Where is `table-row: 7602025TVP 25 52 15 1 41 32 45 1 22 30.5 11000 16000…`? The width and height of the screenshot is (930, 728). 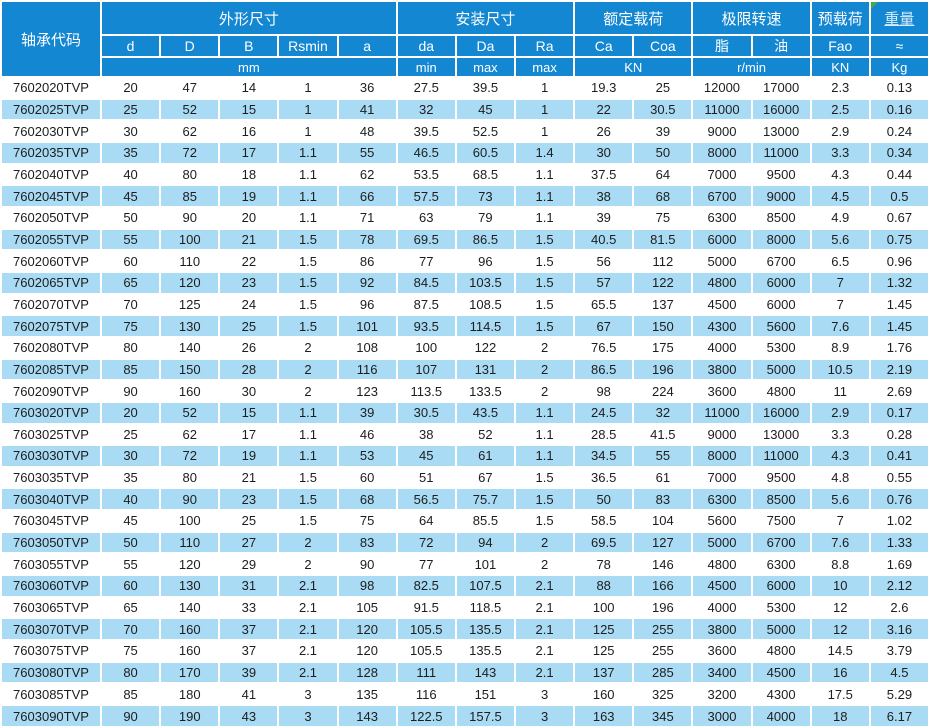
table-row: 7602025TVP 25 52 15 1 41 32 45 1 22 30.5 11000 16000… is located at coordinates (465, 109).